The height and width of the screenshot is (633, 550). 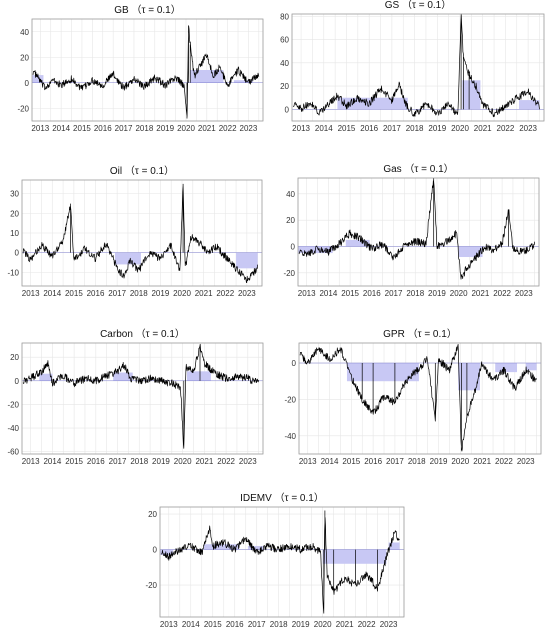 I want to click on y-tick-label: -20, so click(x=13, y=404).